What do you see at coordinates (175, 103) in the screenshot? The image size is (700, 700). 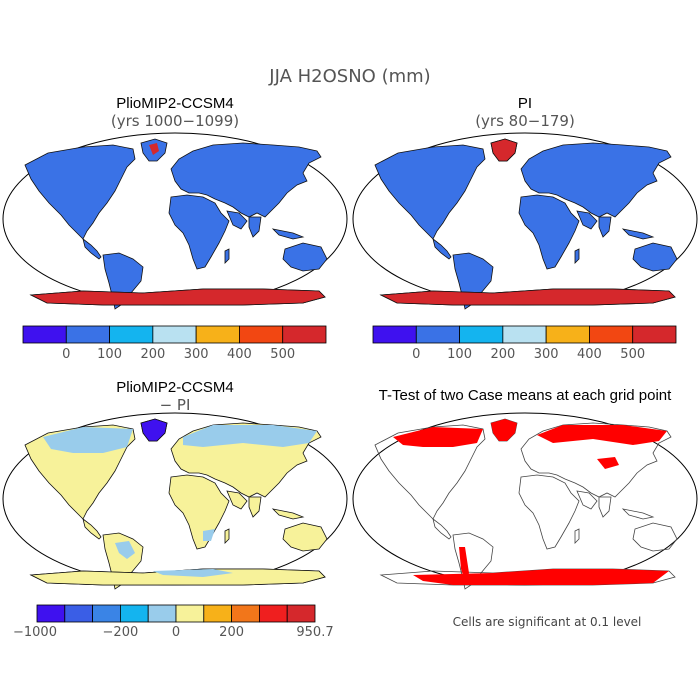 I see `panel-title-top-left: PlioMIP2-CCSM4` at bounding box center [175, 103].